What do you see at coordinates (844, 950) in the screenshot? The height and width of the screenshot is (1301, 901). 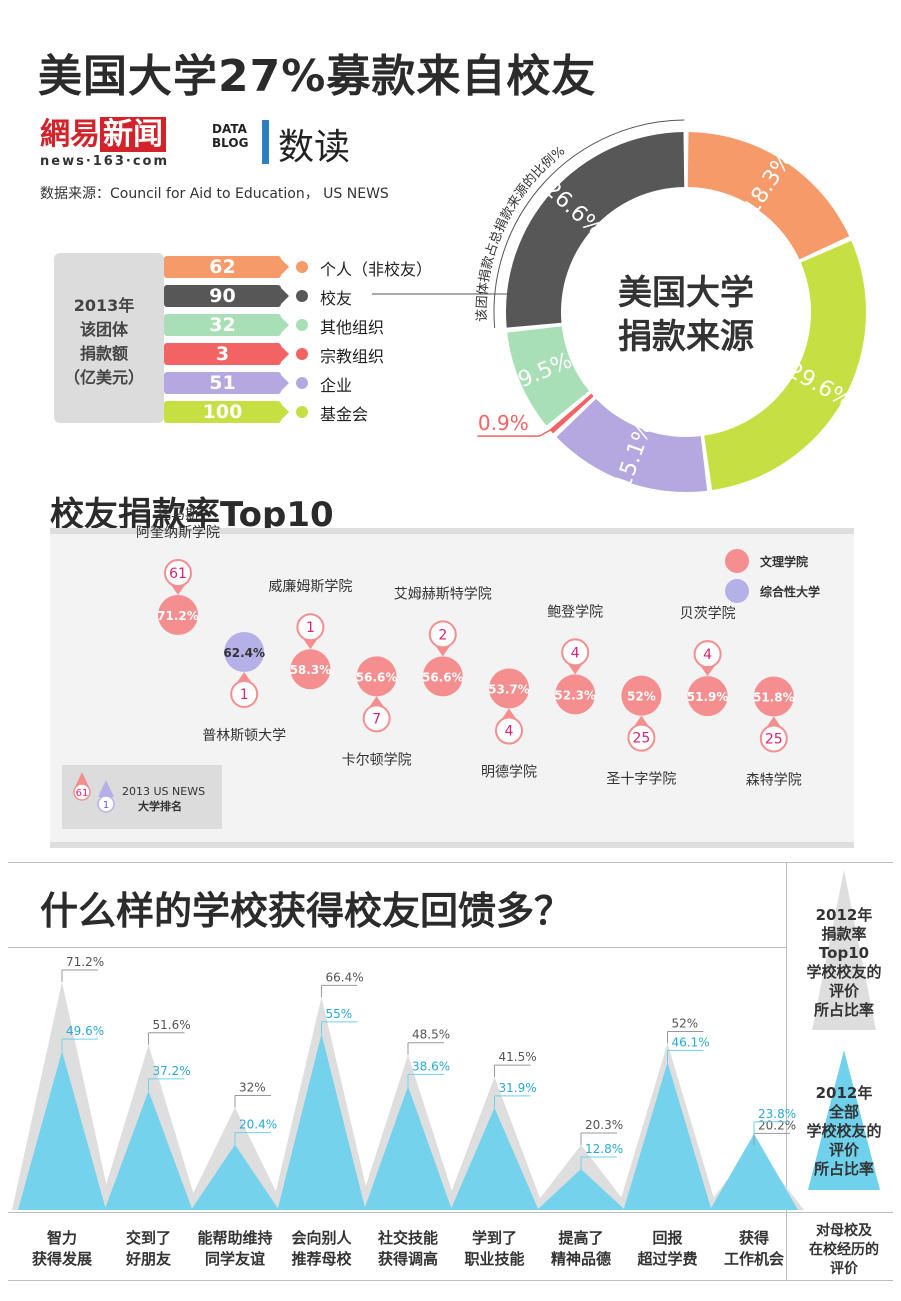 I see `series-legend-gray-triangle` at bounding box center [844, 950].